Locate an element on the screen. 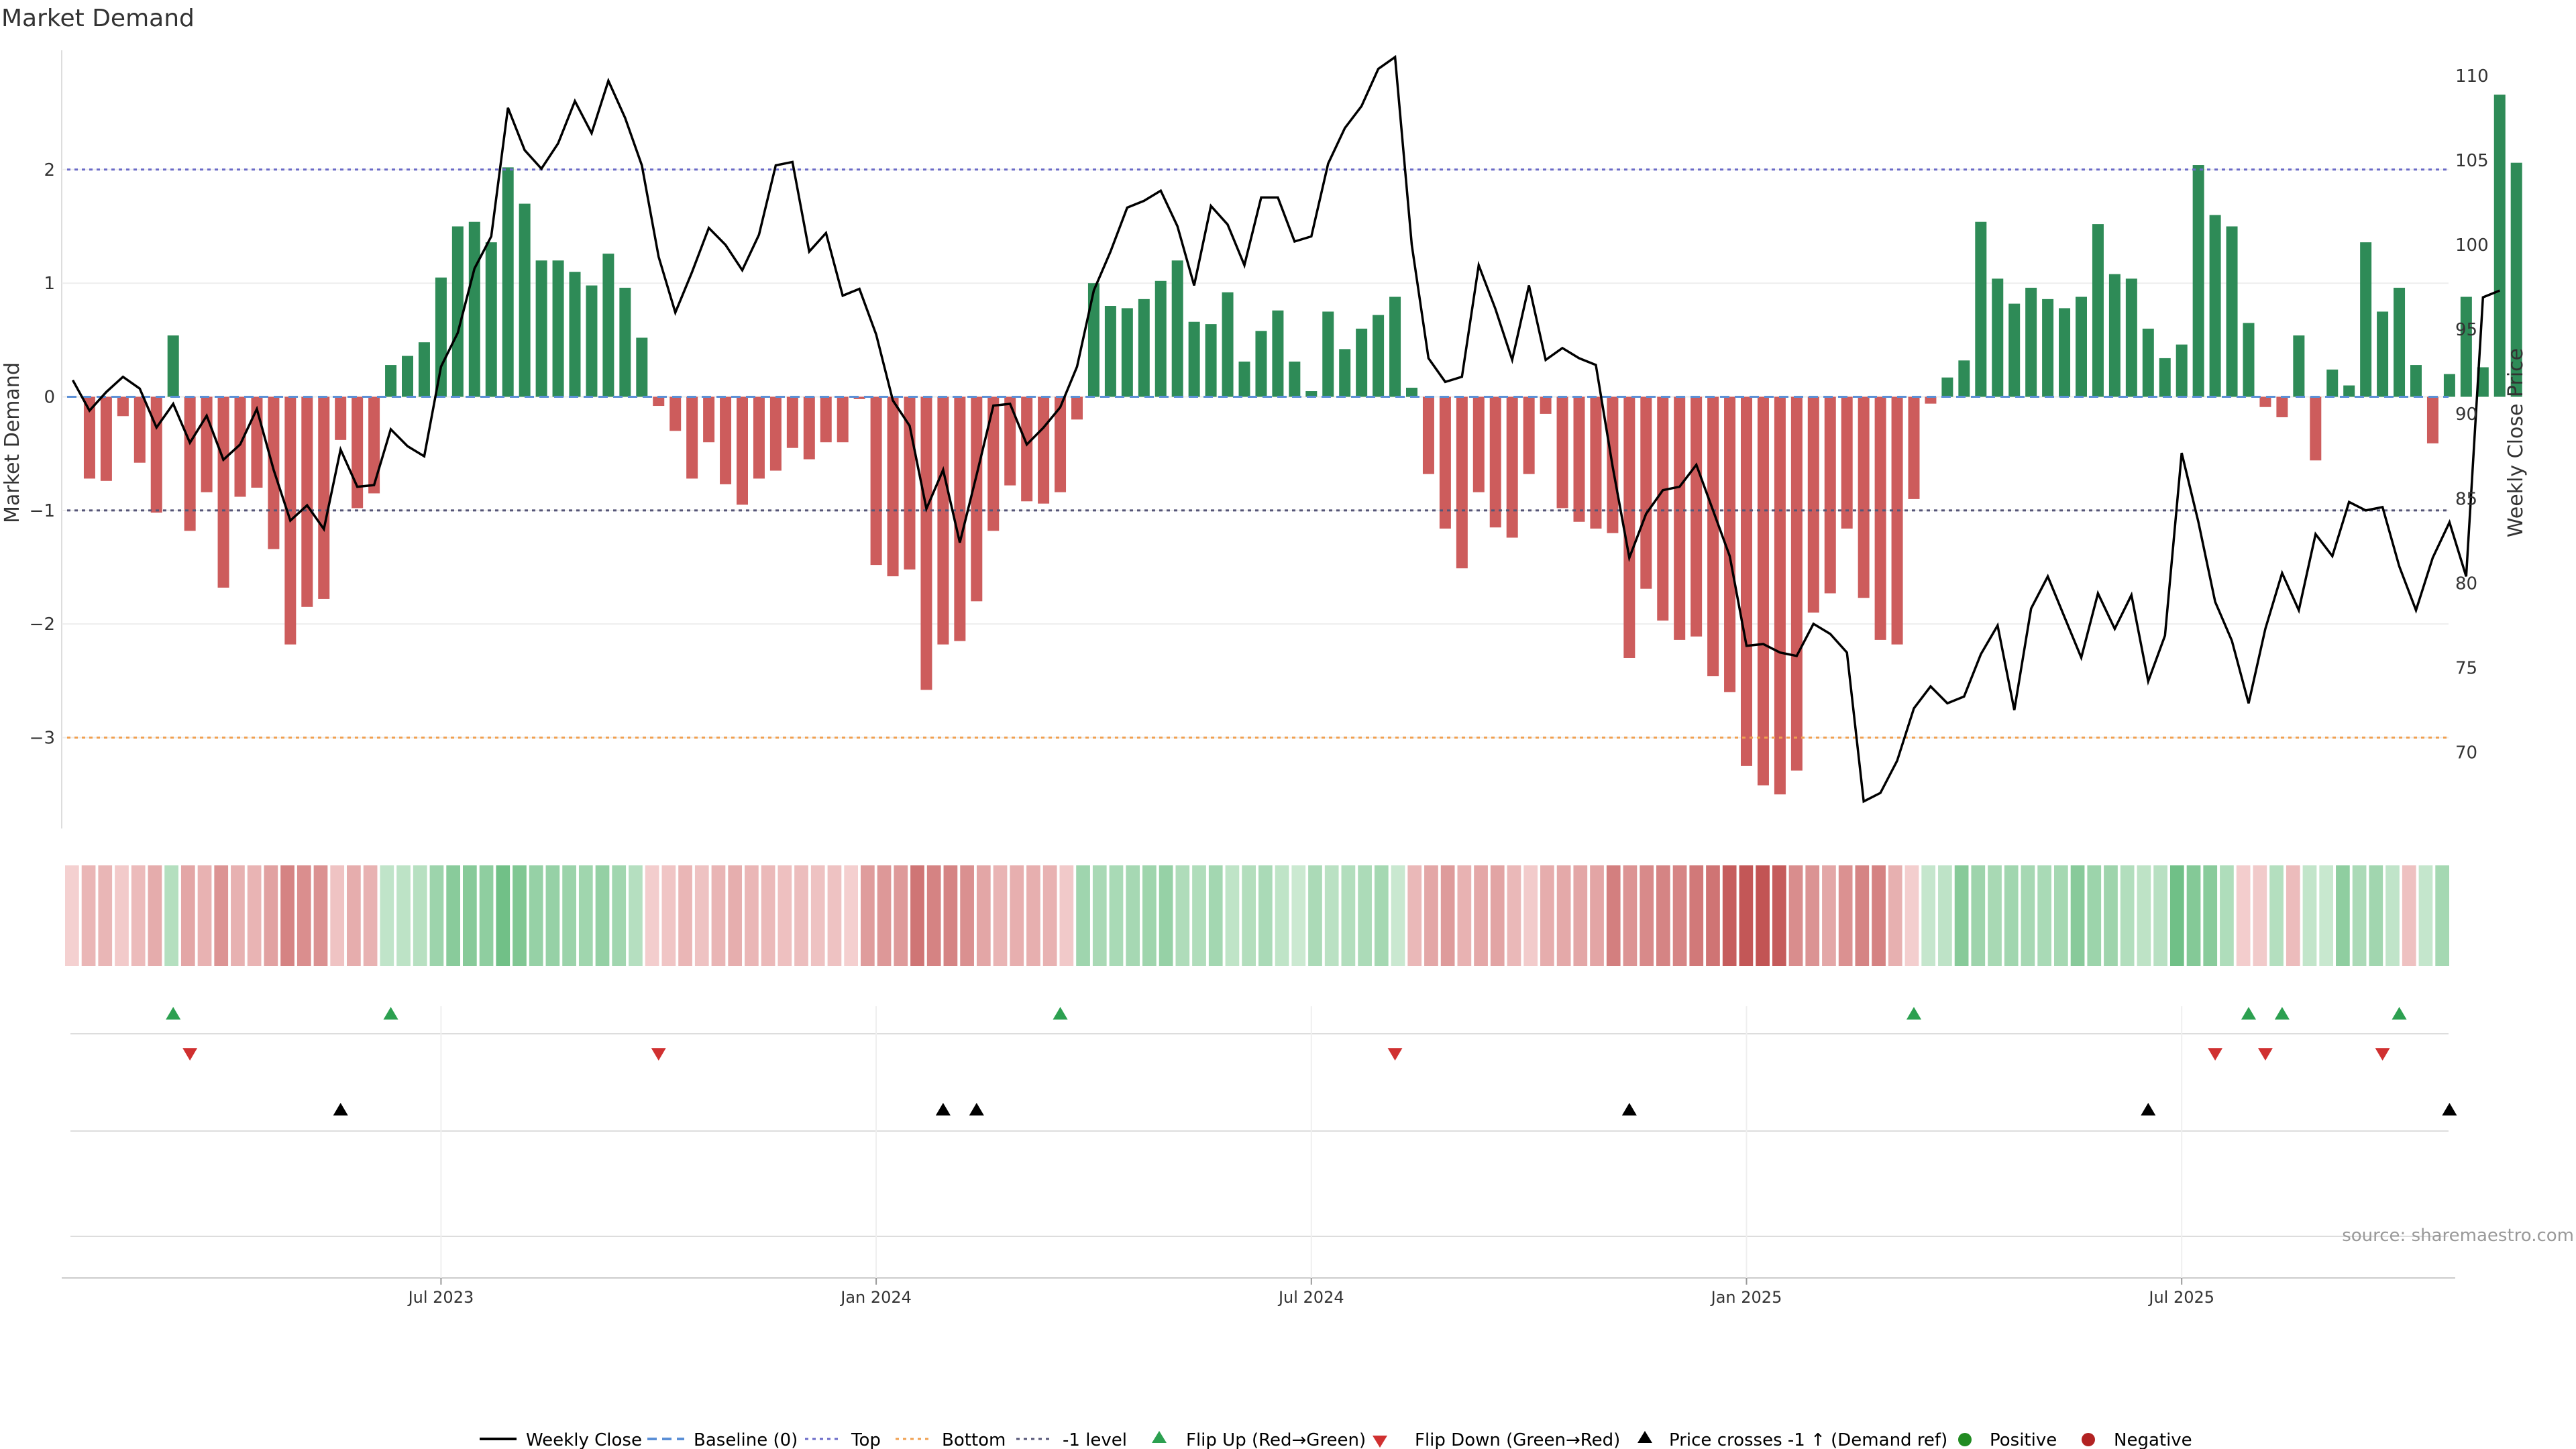  legend-label-positive: Positive is located at coordinates (2023, 1439).